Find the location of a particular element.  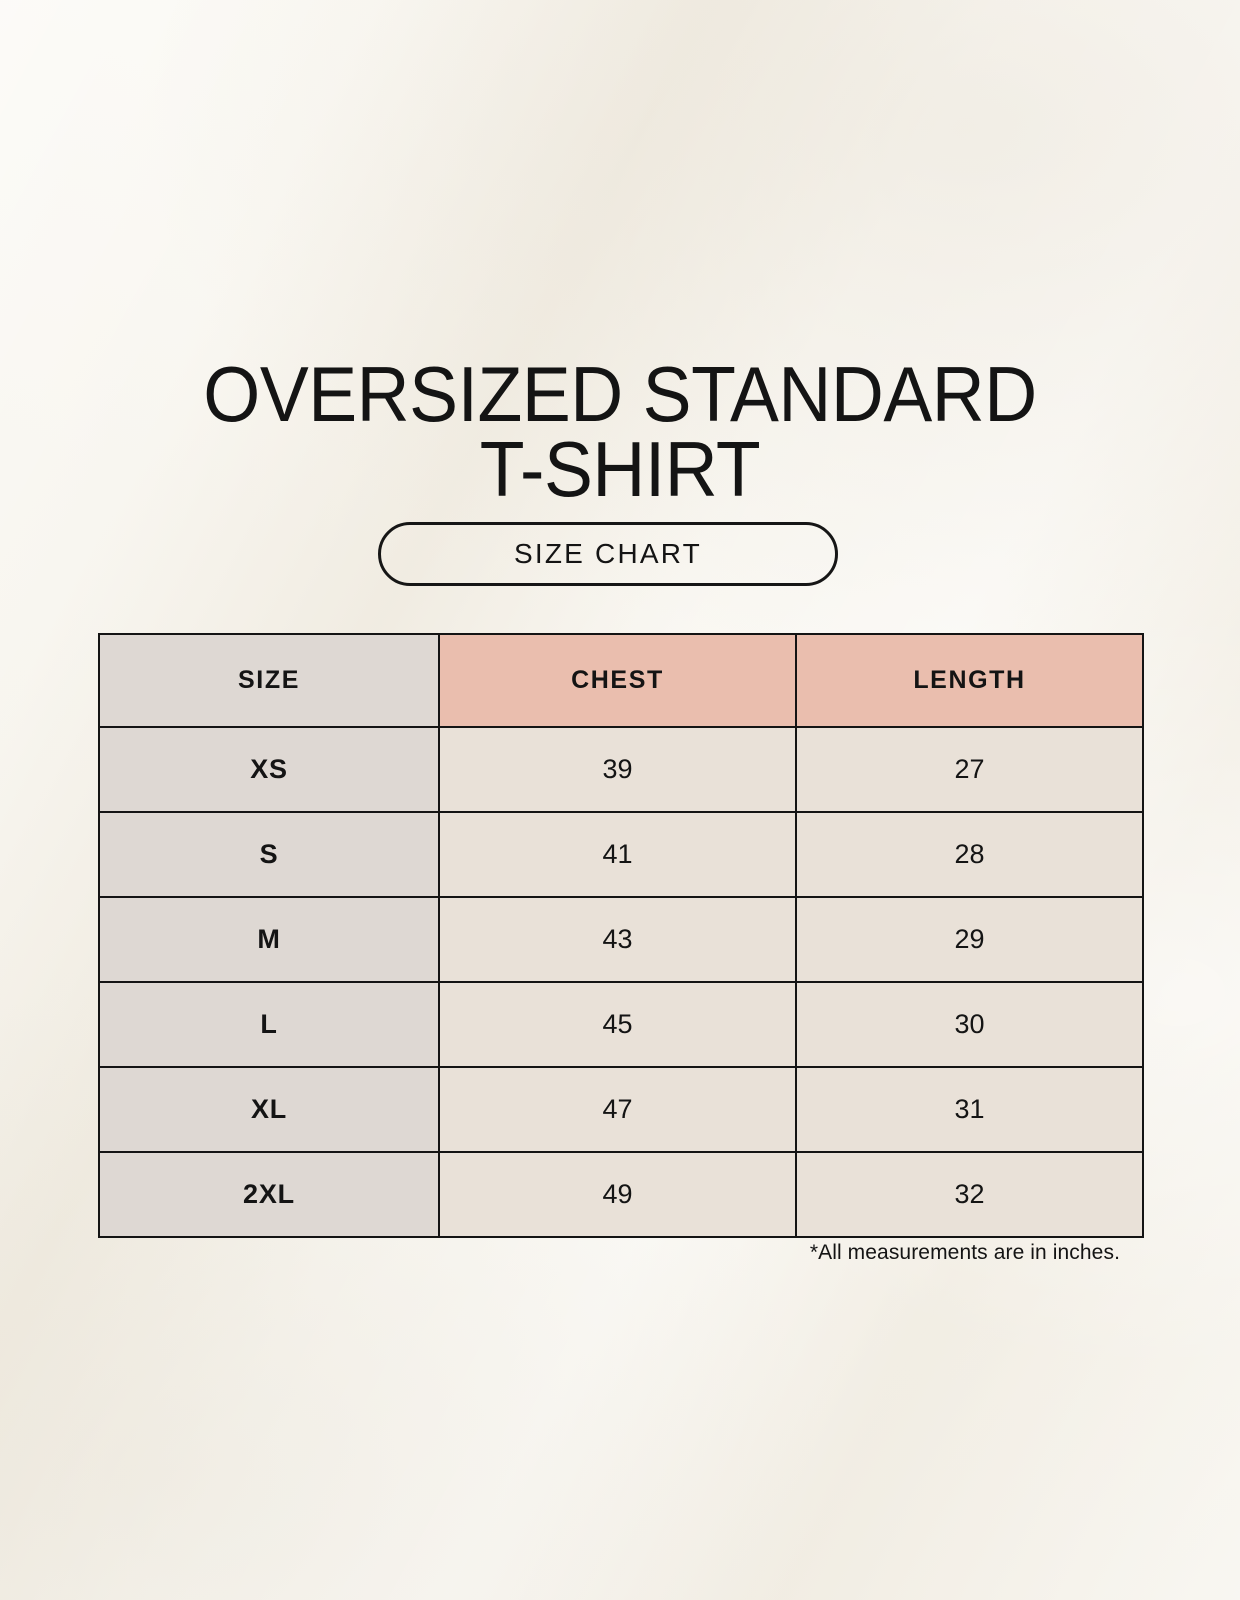

table-header-row: SIZE CHEST LENGTH is located at coordinates (621, 680).